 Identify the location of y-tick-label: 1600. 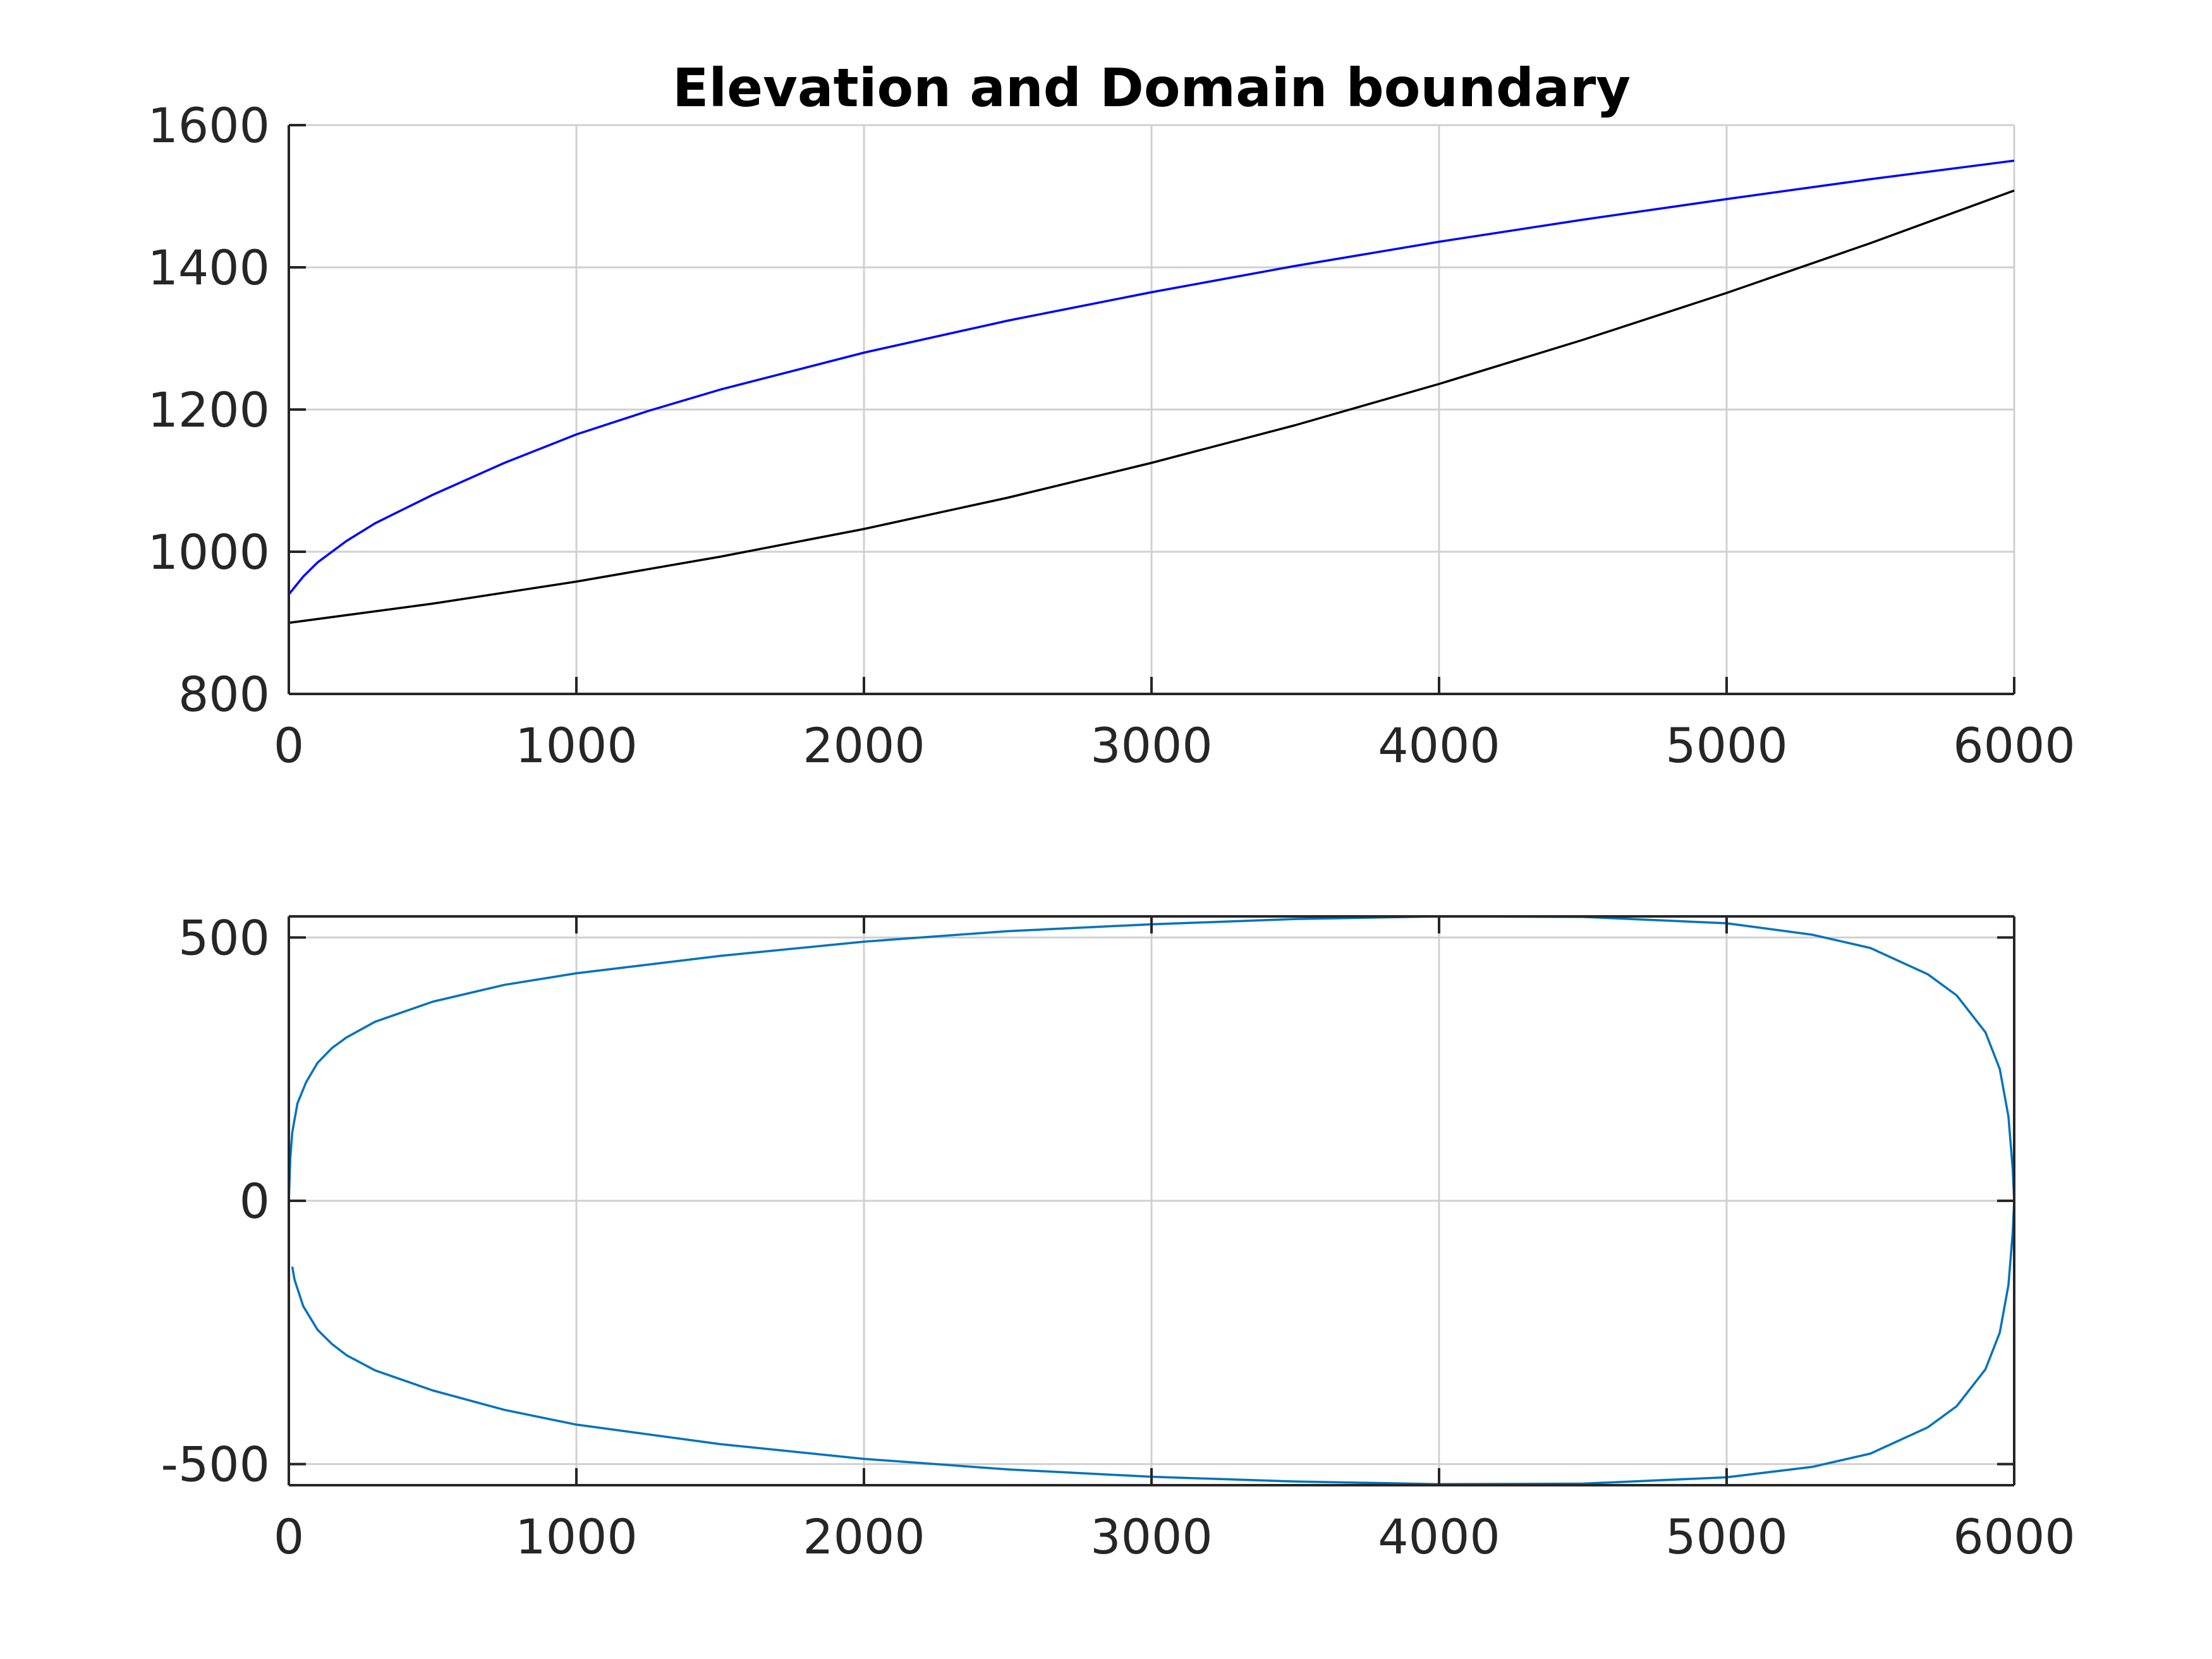
(209, 125).